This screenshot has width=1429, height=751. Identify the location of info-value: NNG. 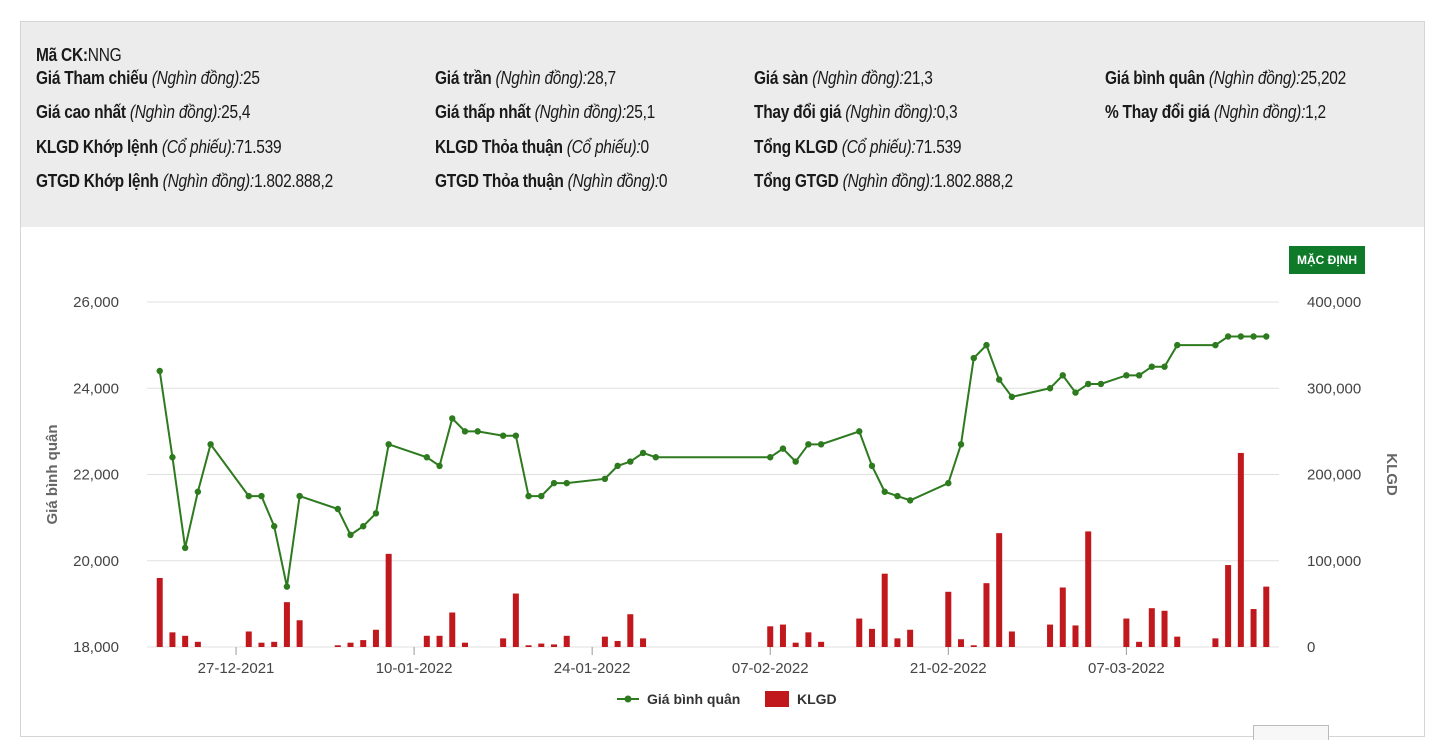
(104, 55).